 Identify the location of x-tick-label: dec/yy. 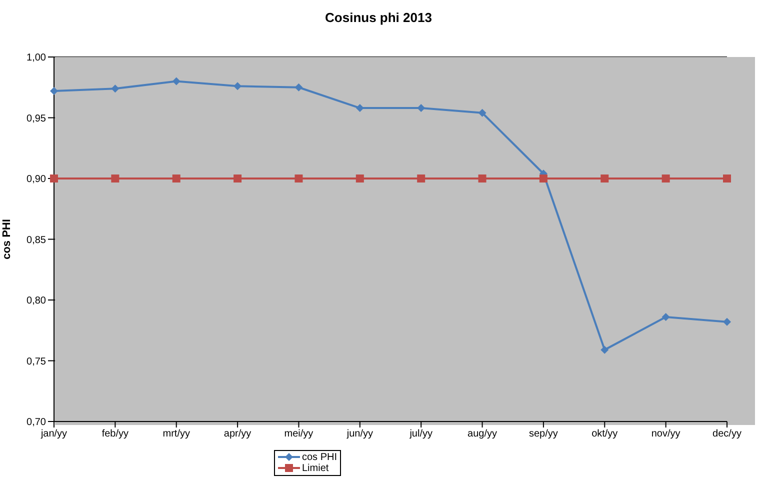
(727, 434).